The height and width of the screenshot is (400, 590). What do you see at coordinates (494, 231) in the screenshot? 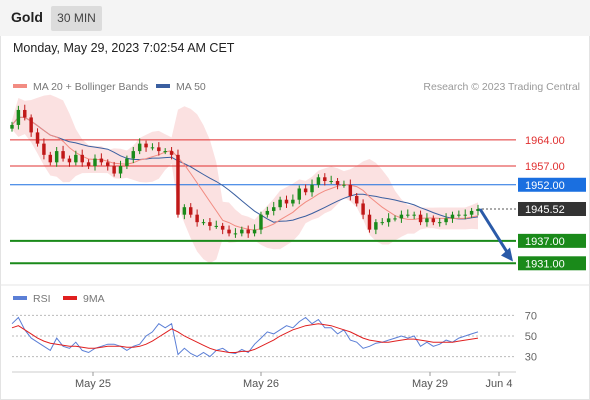
I see `forecast-arrow-shaft` at bounding box center [494, 231].